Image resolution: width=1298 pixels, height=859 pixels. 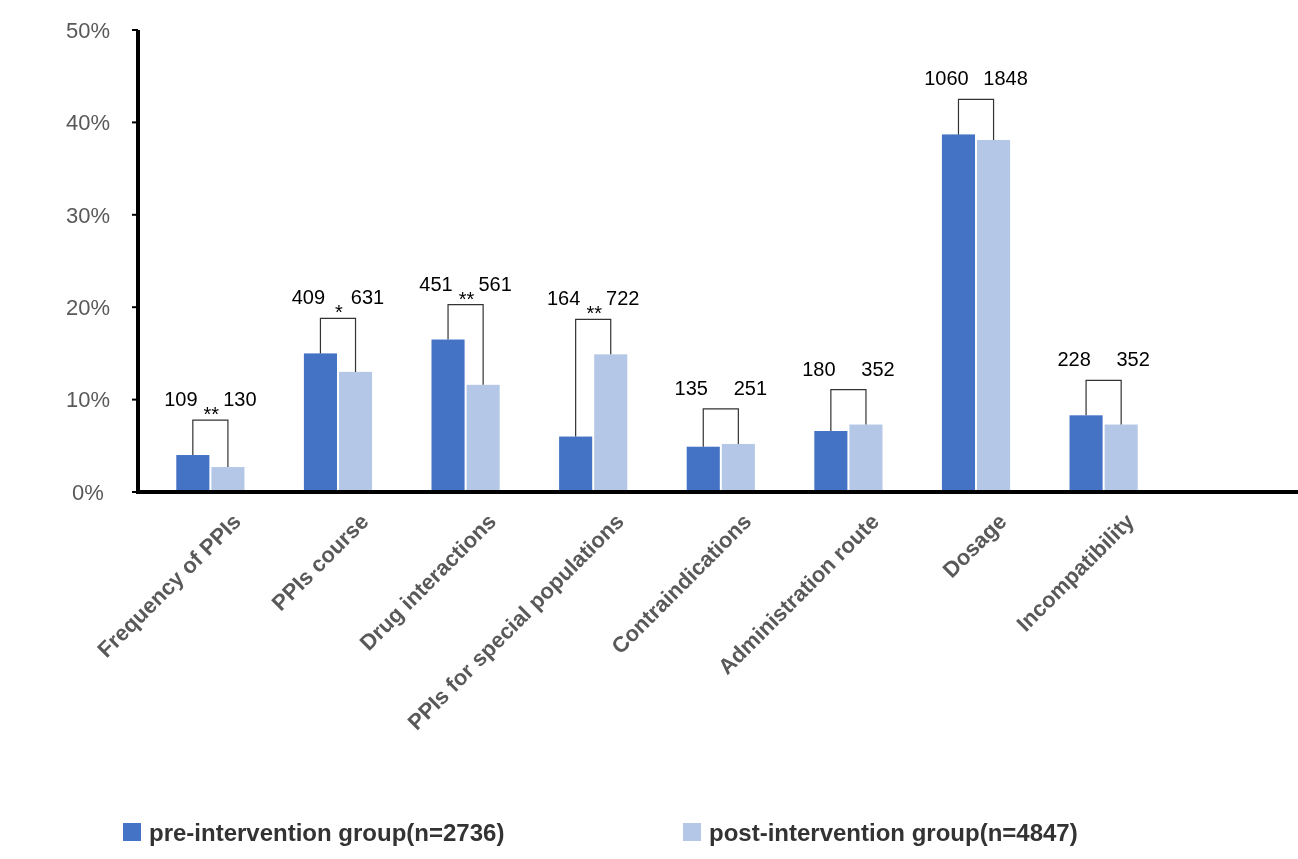 I want to click on annotation: 1848, so click(x=1005, y=78).